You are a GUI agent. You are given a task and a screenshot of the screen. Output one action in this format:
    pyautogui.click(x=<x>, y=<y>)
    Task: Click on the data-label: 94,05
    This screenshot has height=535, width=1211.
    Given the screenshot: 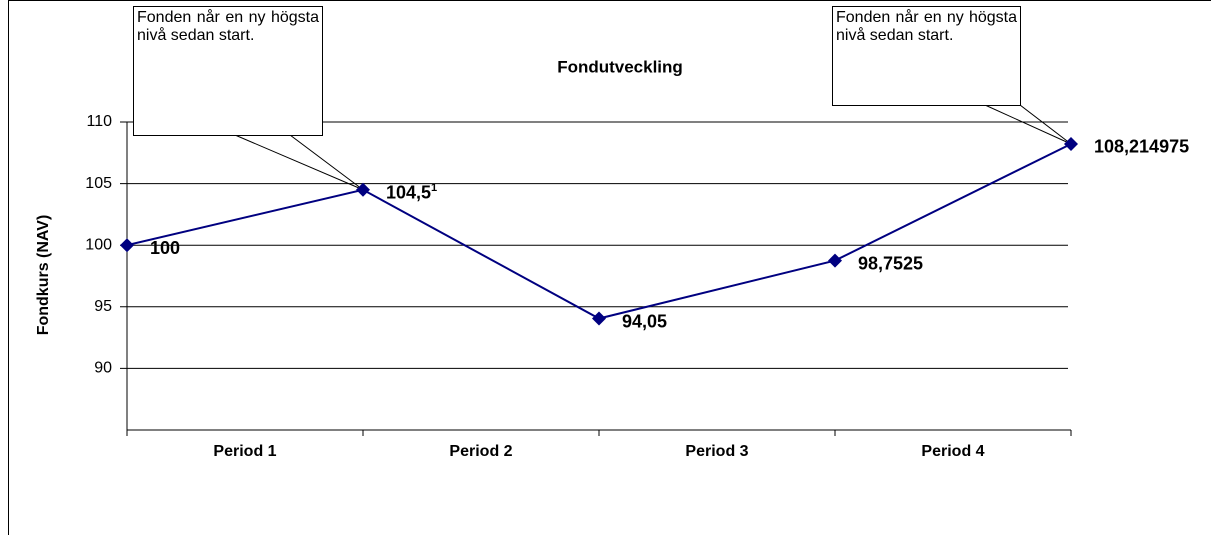 What is the action you would take?
    pyautogui.click(x=644, y=321)
    